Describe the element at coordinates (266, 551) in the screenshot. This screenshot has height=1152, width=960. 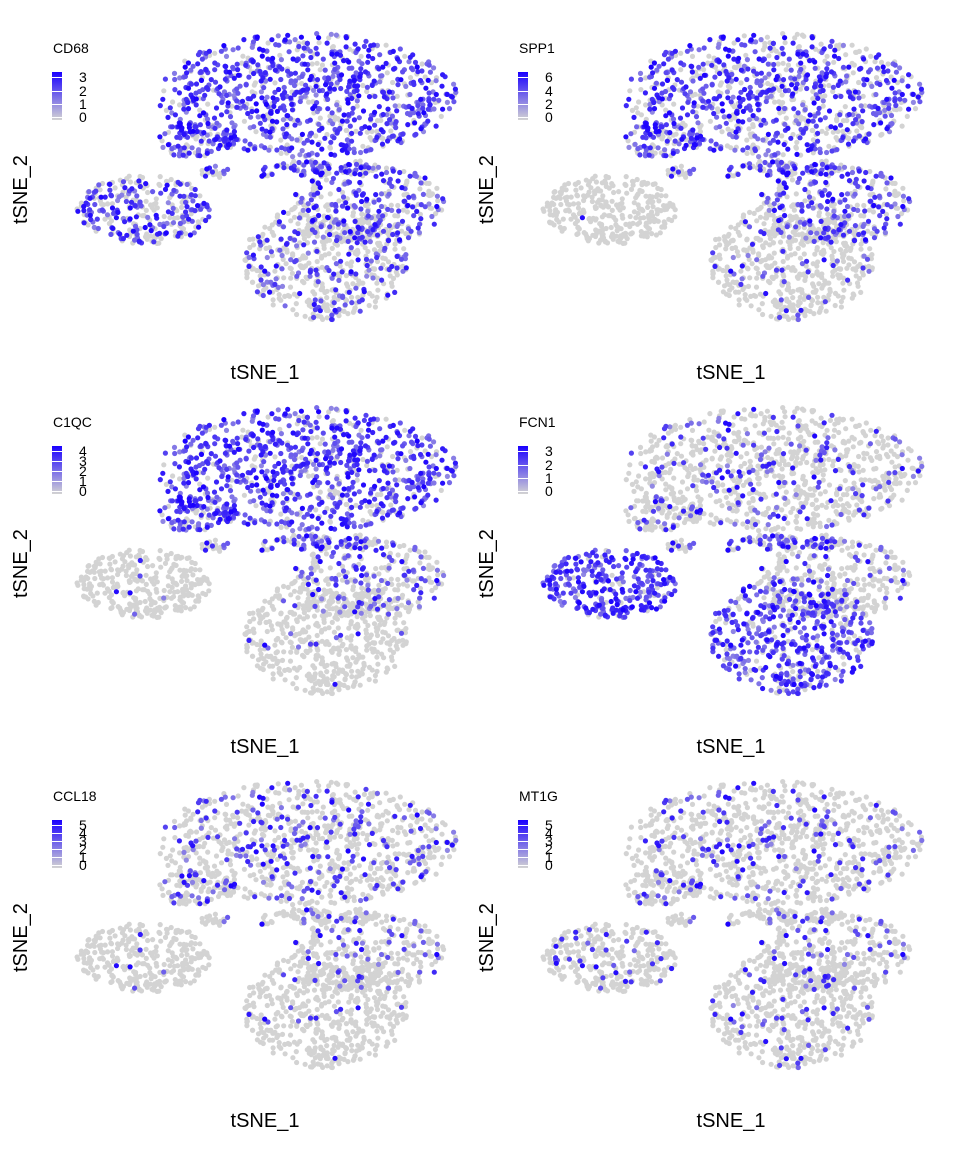
I see `scatter-plot` at that location.